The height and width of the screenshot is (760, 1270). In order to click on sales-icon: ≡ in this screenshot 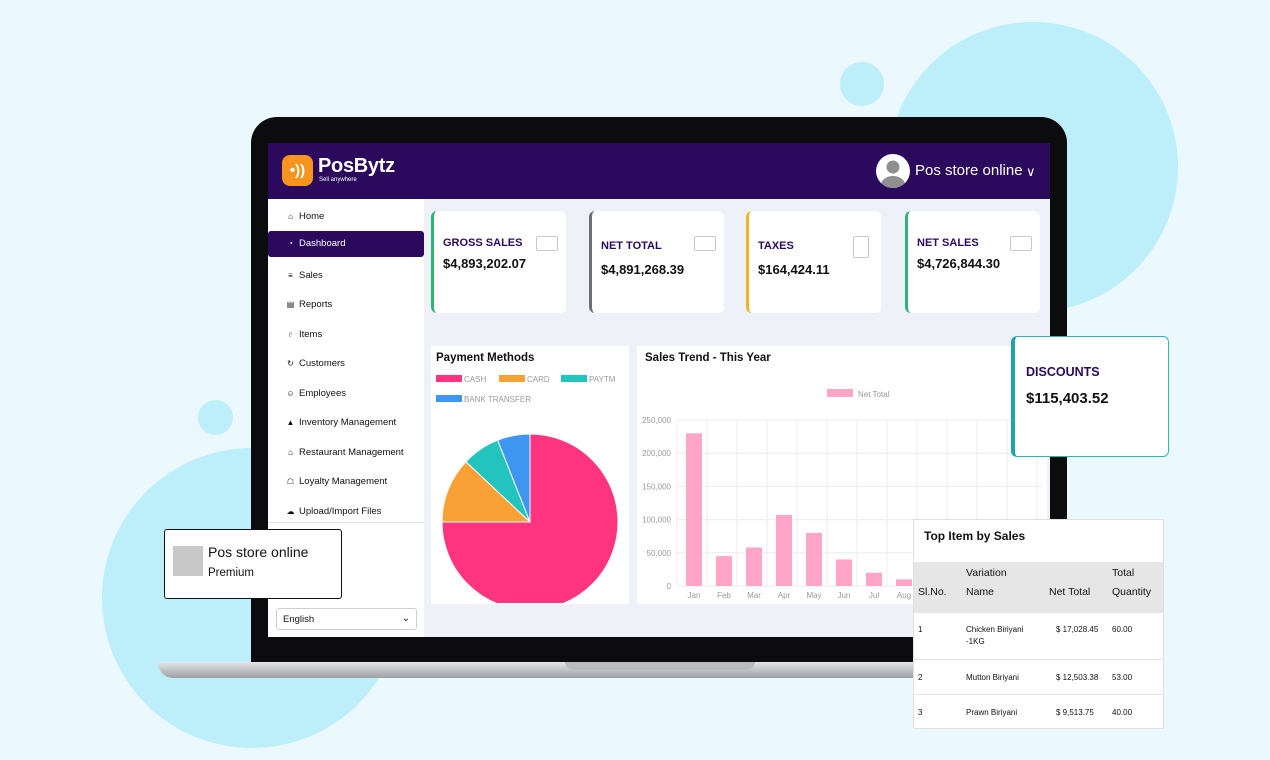, I will do `click(290, 275)`.